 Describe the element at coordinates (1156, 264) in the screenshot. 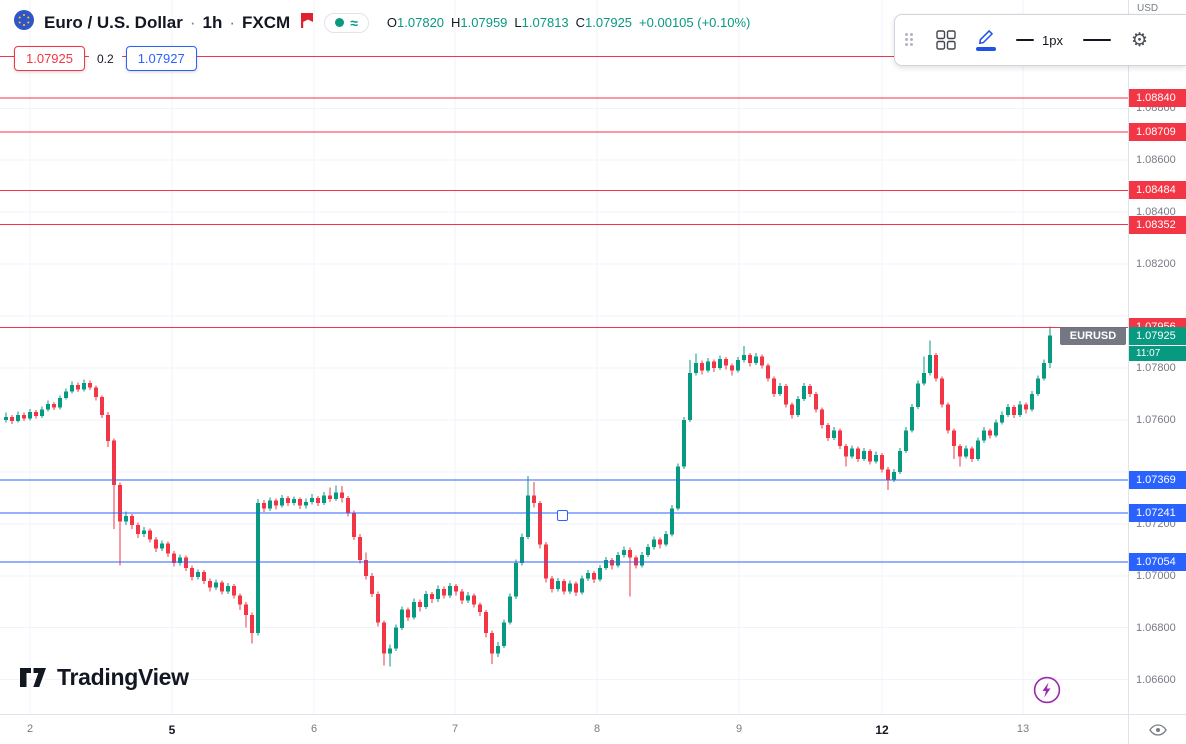

I see `price-tick-label: 1.08200` at that location.